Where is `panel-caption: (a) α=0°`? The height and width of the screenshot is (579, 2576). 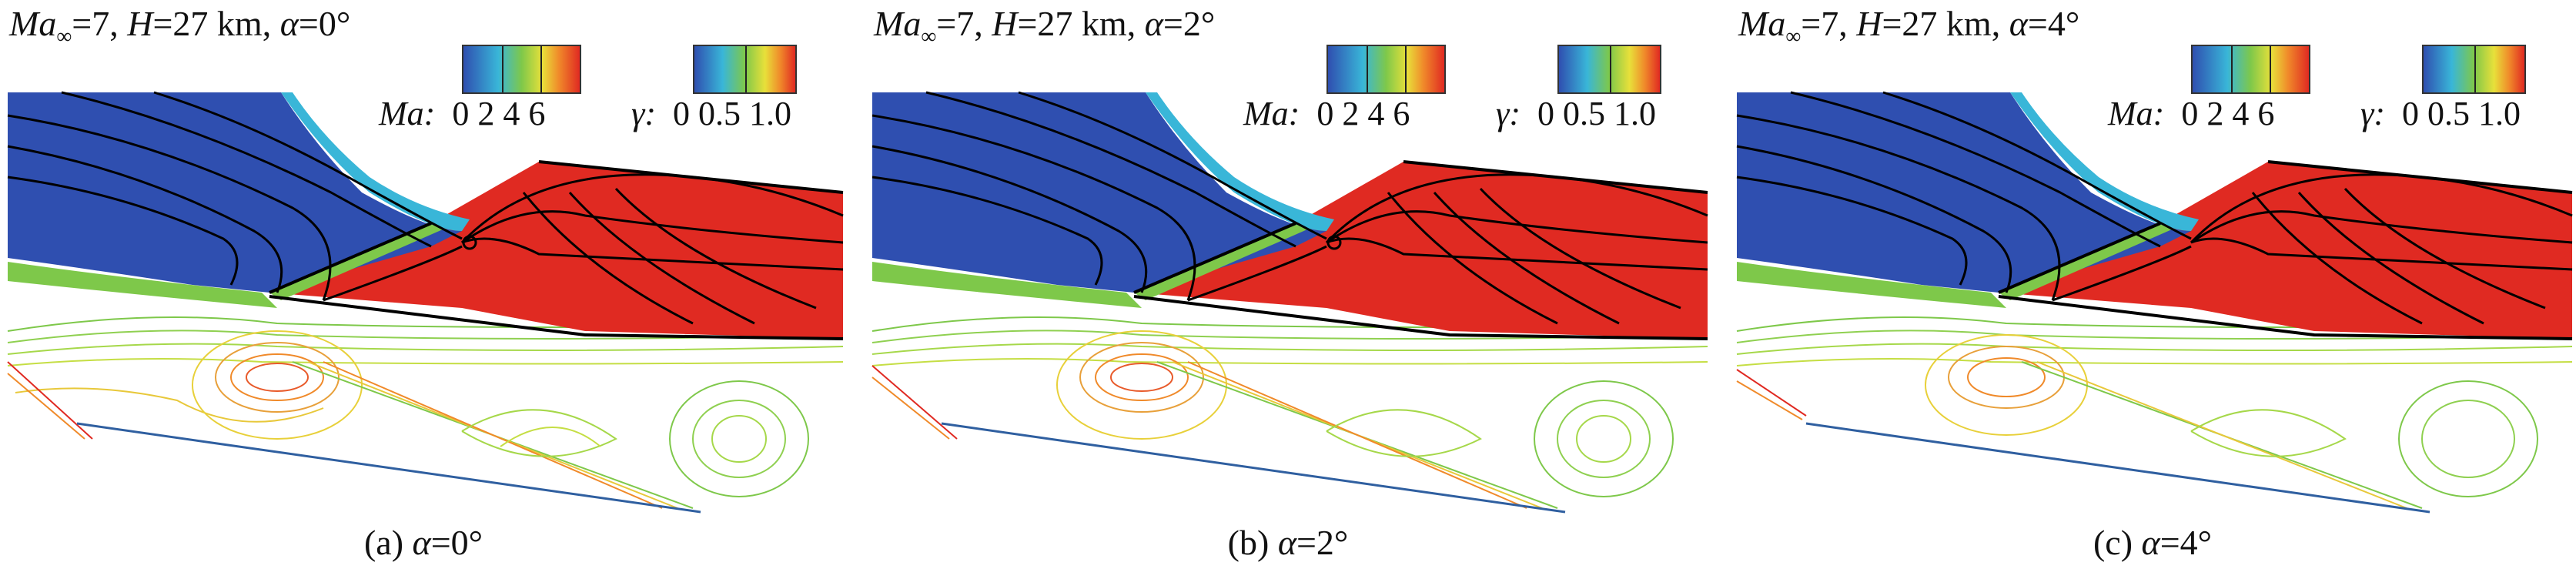
panel-caption: (a) α=0° is located at coordinates (423, 542).